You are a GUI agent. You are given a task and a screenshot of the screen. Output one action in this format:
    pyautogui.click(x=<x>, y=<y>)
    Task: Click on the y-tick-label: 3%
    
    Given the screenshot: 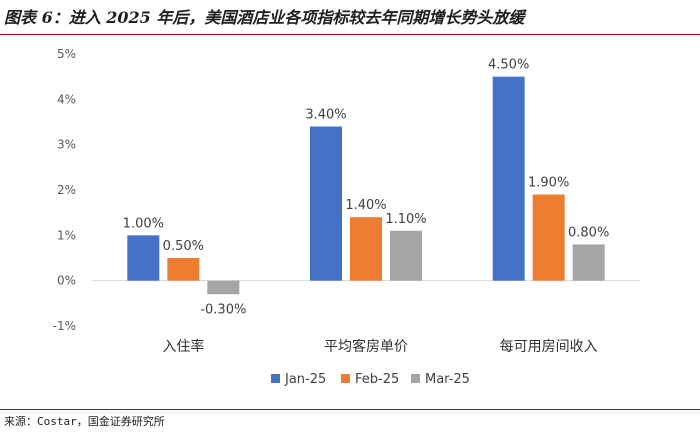 What is the action you would take?
    pyautogui.click(x=66, y=145)
    